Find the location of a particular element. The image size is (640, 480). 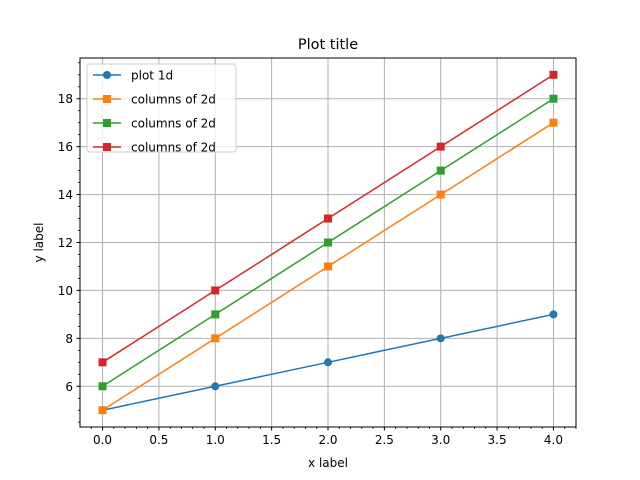

y-tick-label: 8 is located at coordinates (69, 339).